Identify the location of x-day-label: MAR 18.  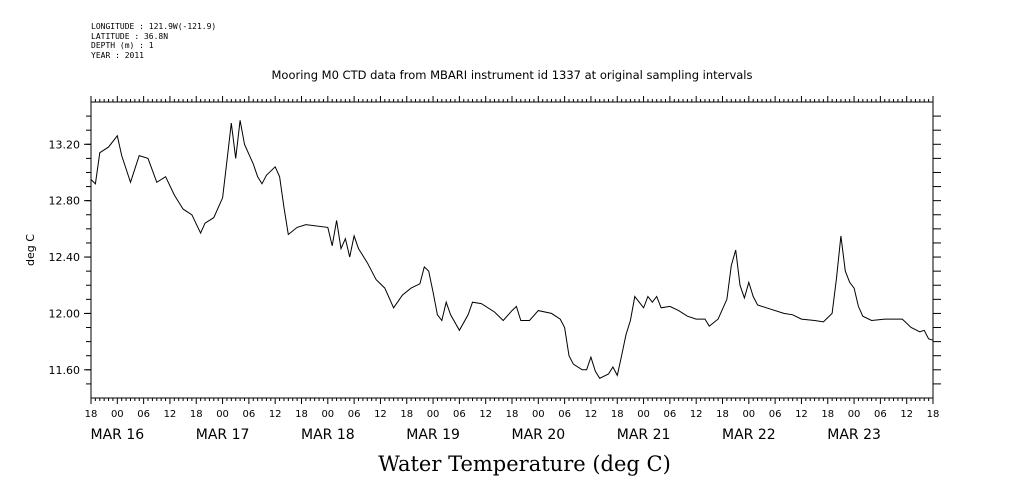
(328, 435).